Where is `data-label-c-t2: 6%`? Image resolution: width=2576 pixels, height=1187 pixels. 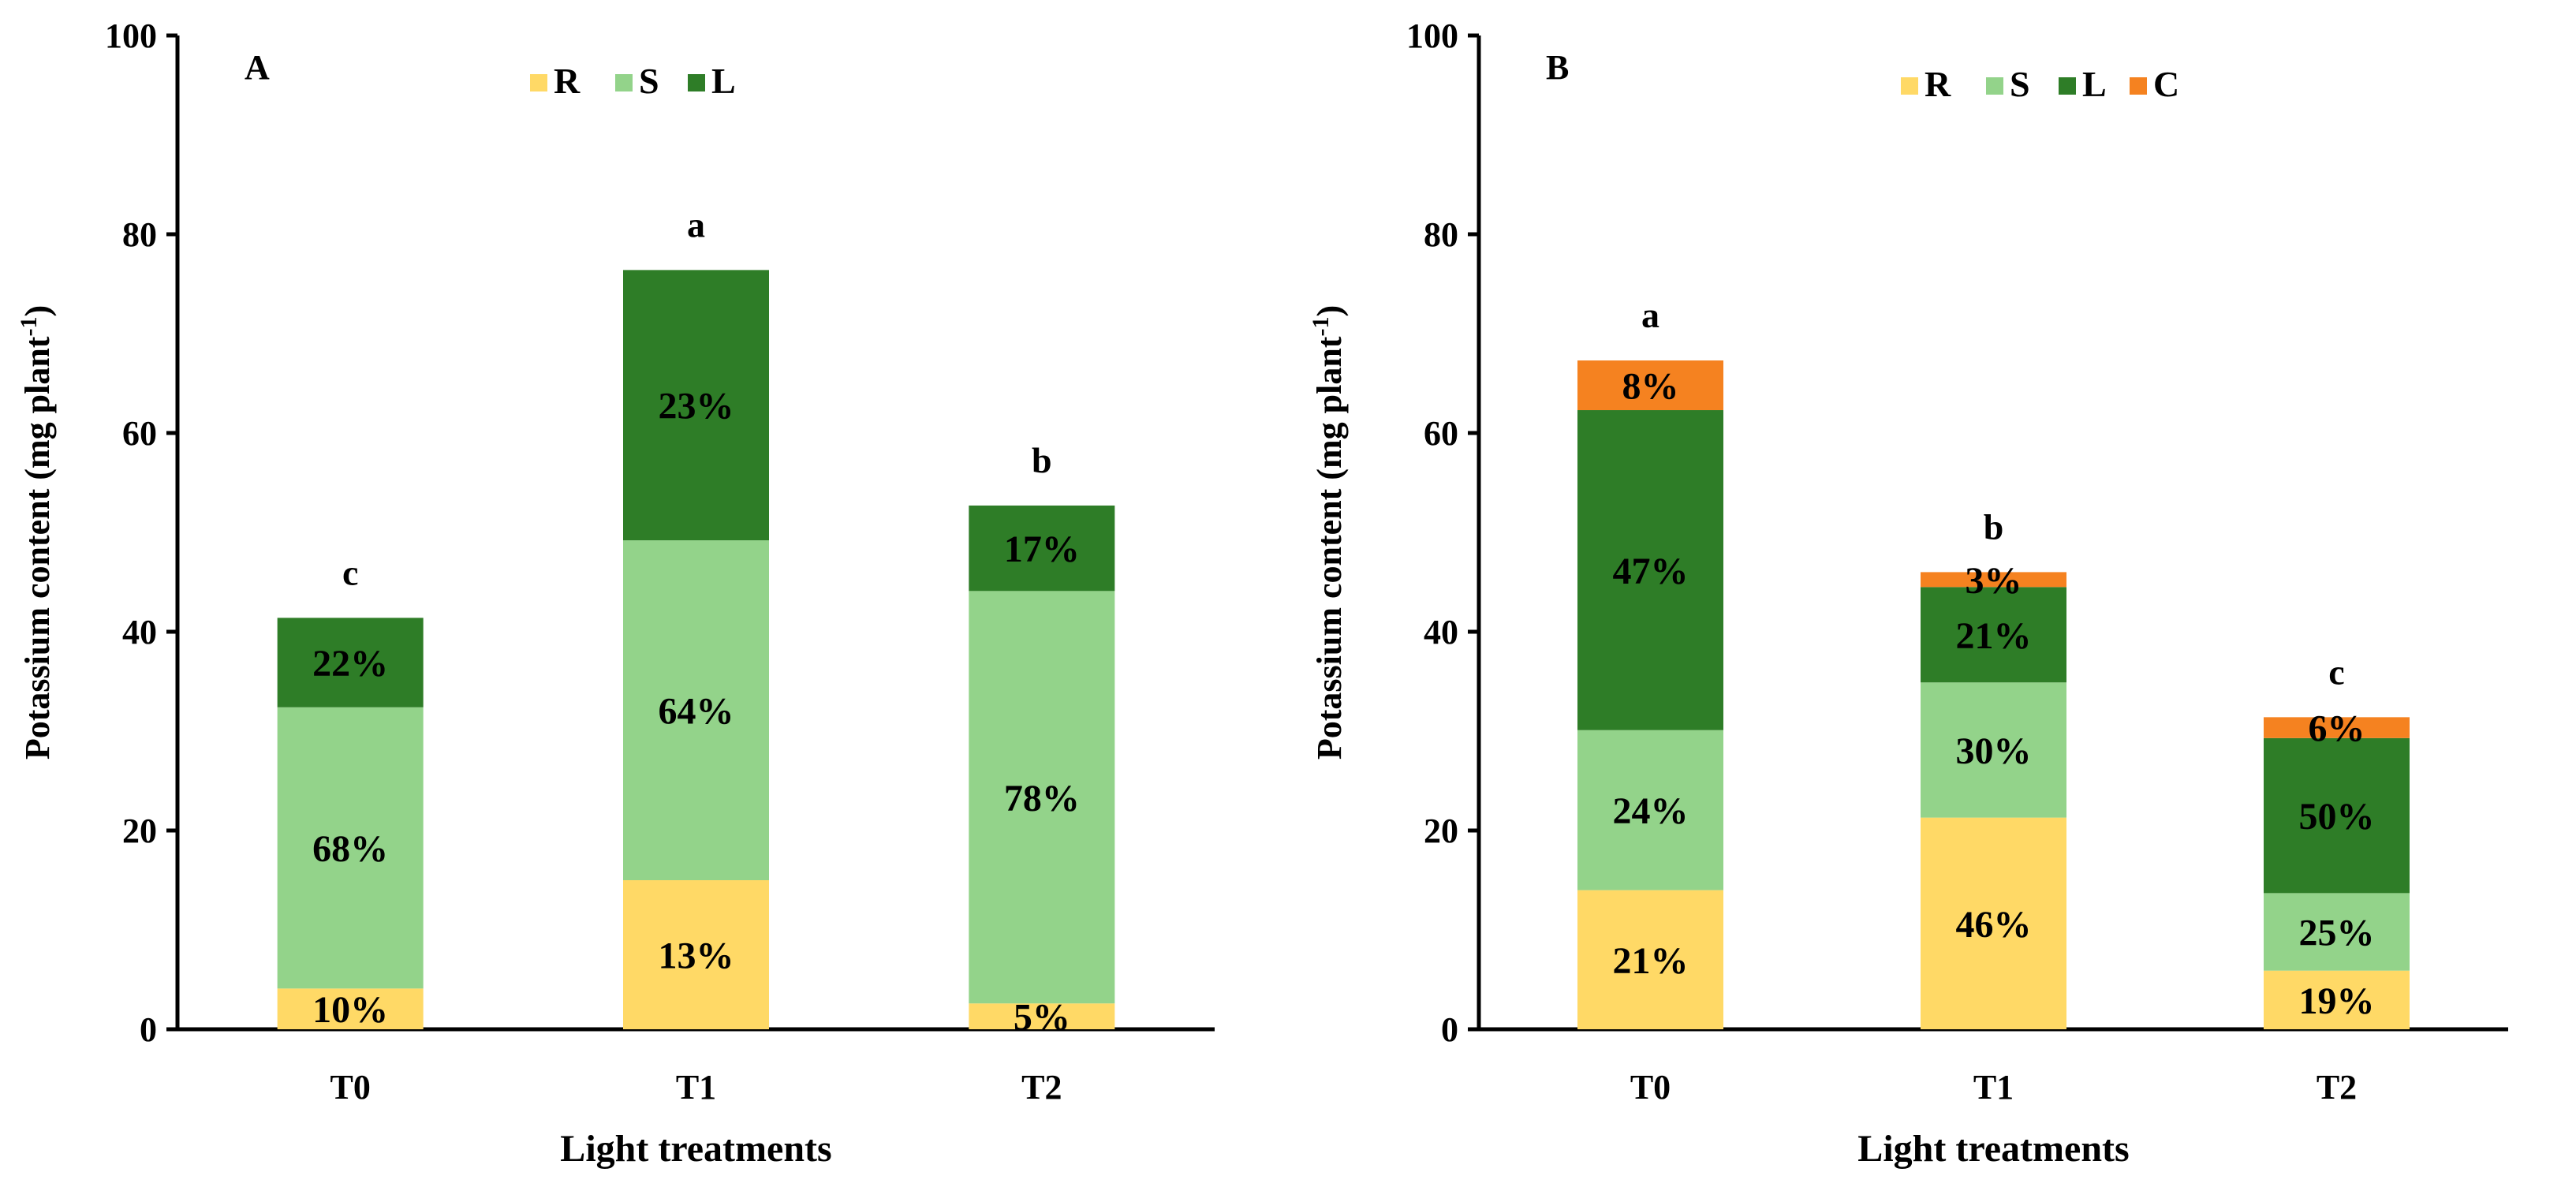 data-label-c-t2: 6% is located at coordinates (2337, 729).